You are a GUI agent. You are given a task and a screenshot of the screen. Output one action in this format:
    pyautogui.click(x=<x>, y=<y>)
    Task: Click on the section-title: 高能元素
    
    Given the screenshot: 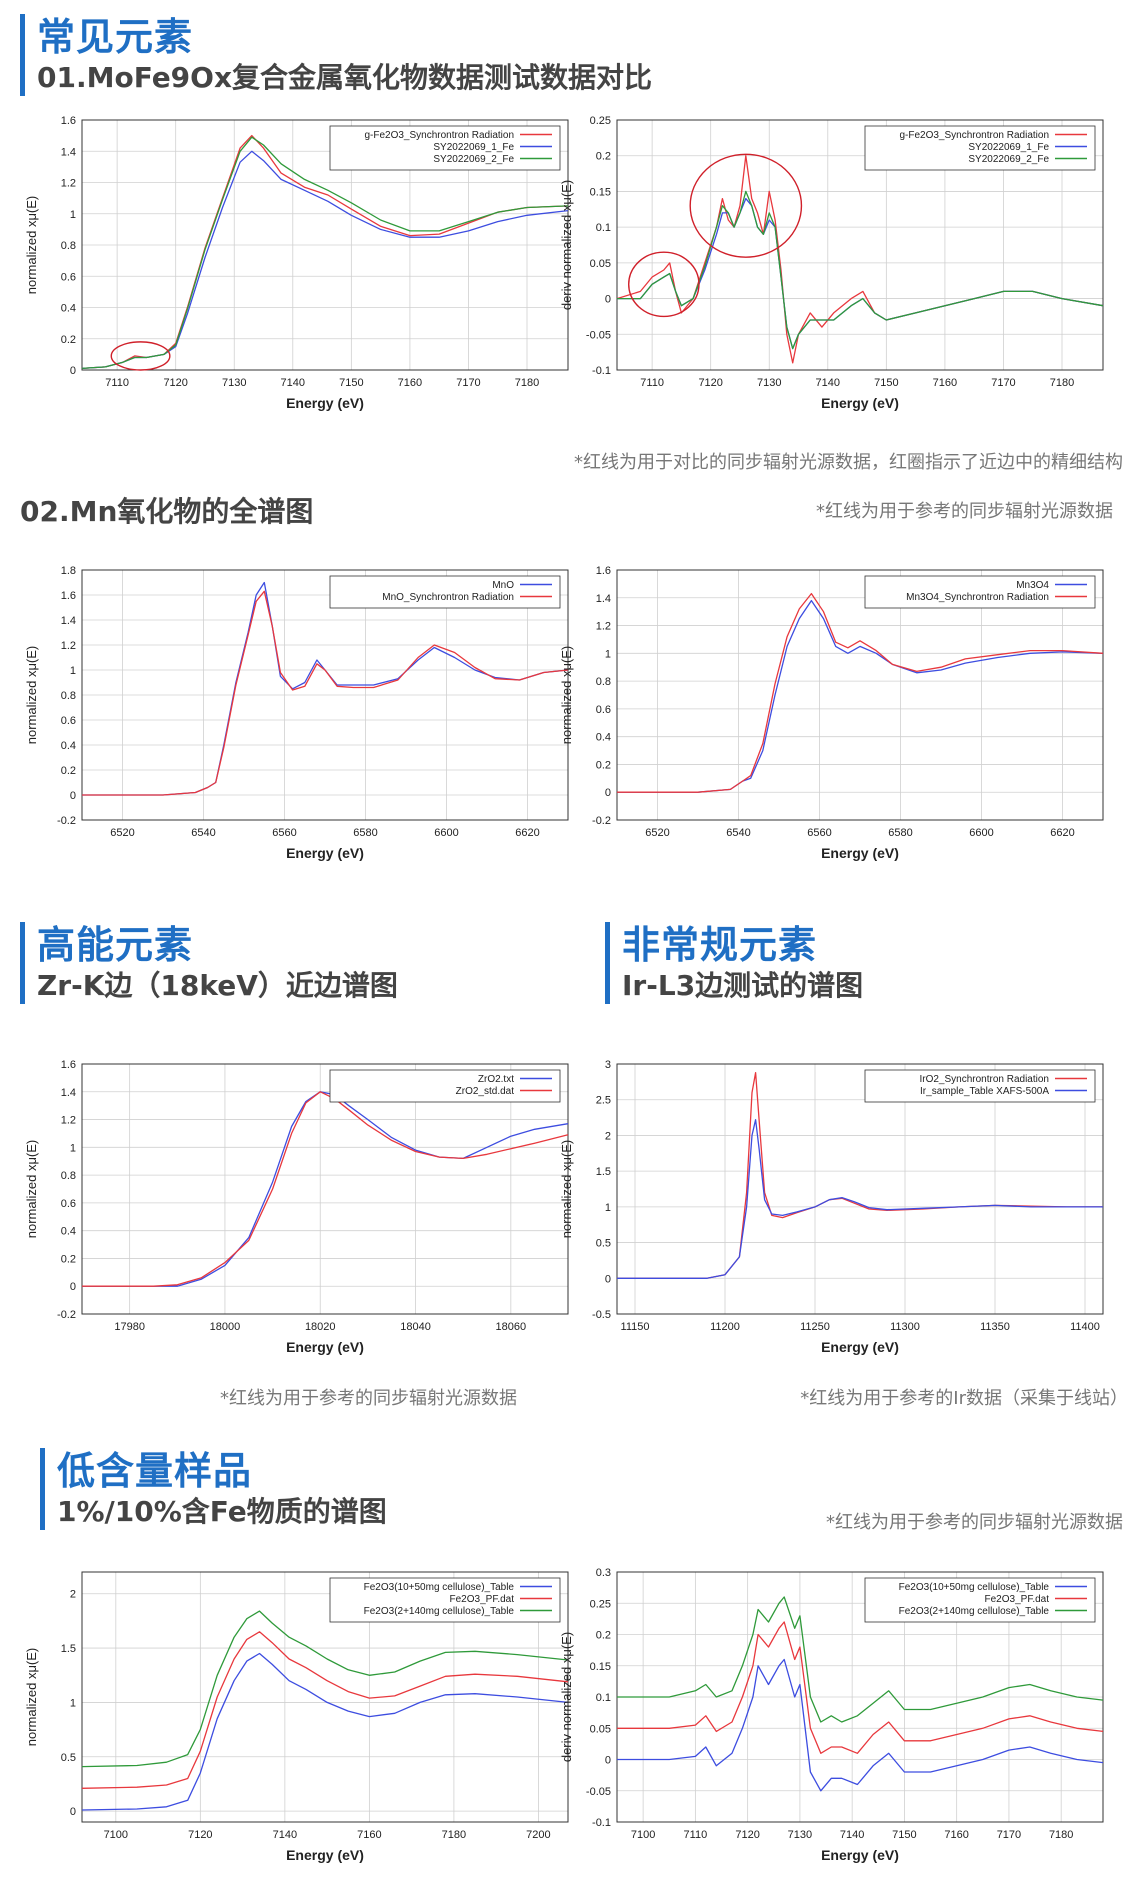 What is the action you would take?
    pyautogui.click(x=115, y=945)
    